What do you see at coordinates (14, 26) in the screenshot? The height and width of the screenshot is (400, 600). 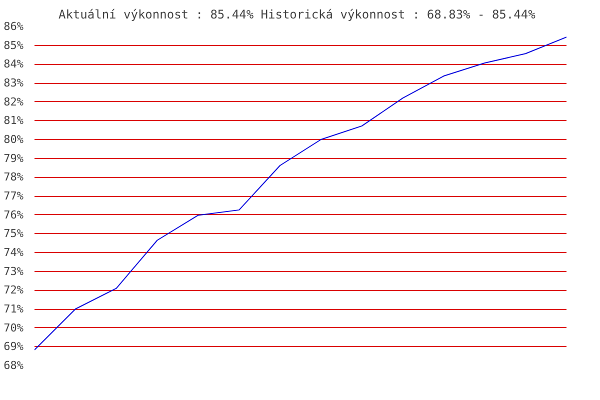 I see `y-tick-label: 86%` at bounding box center [14, 26].